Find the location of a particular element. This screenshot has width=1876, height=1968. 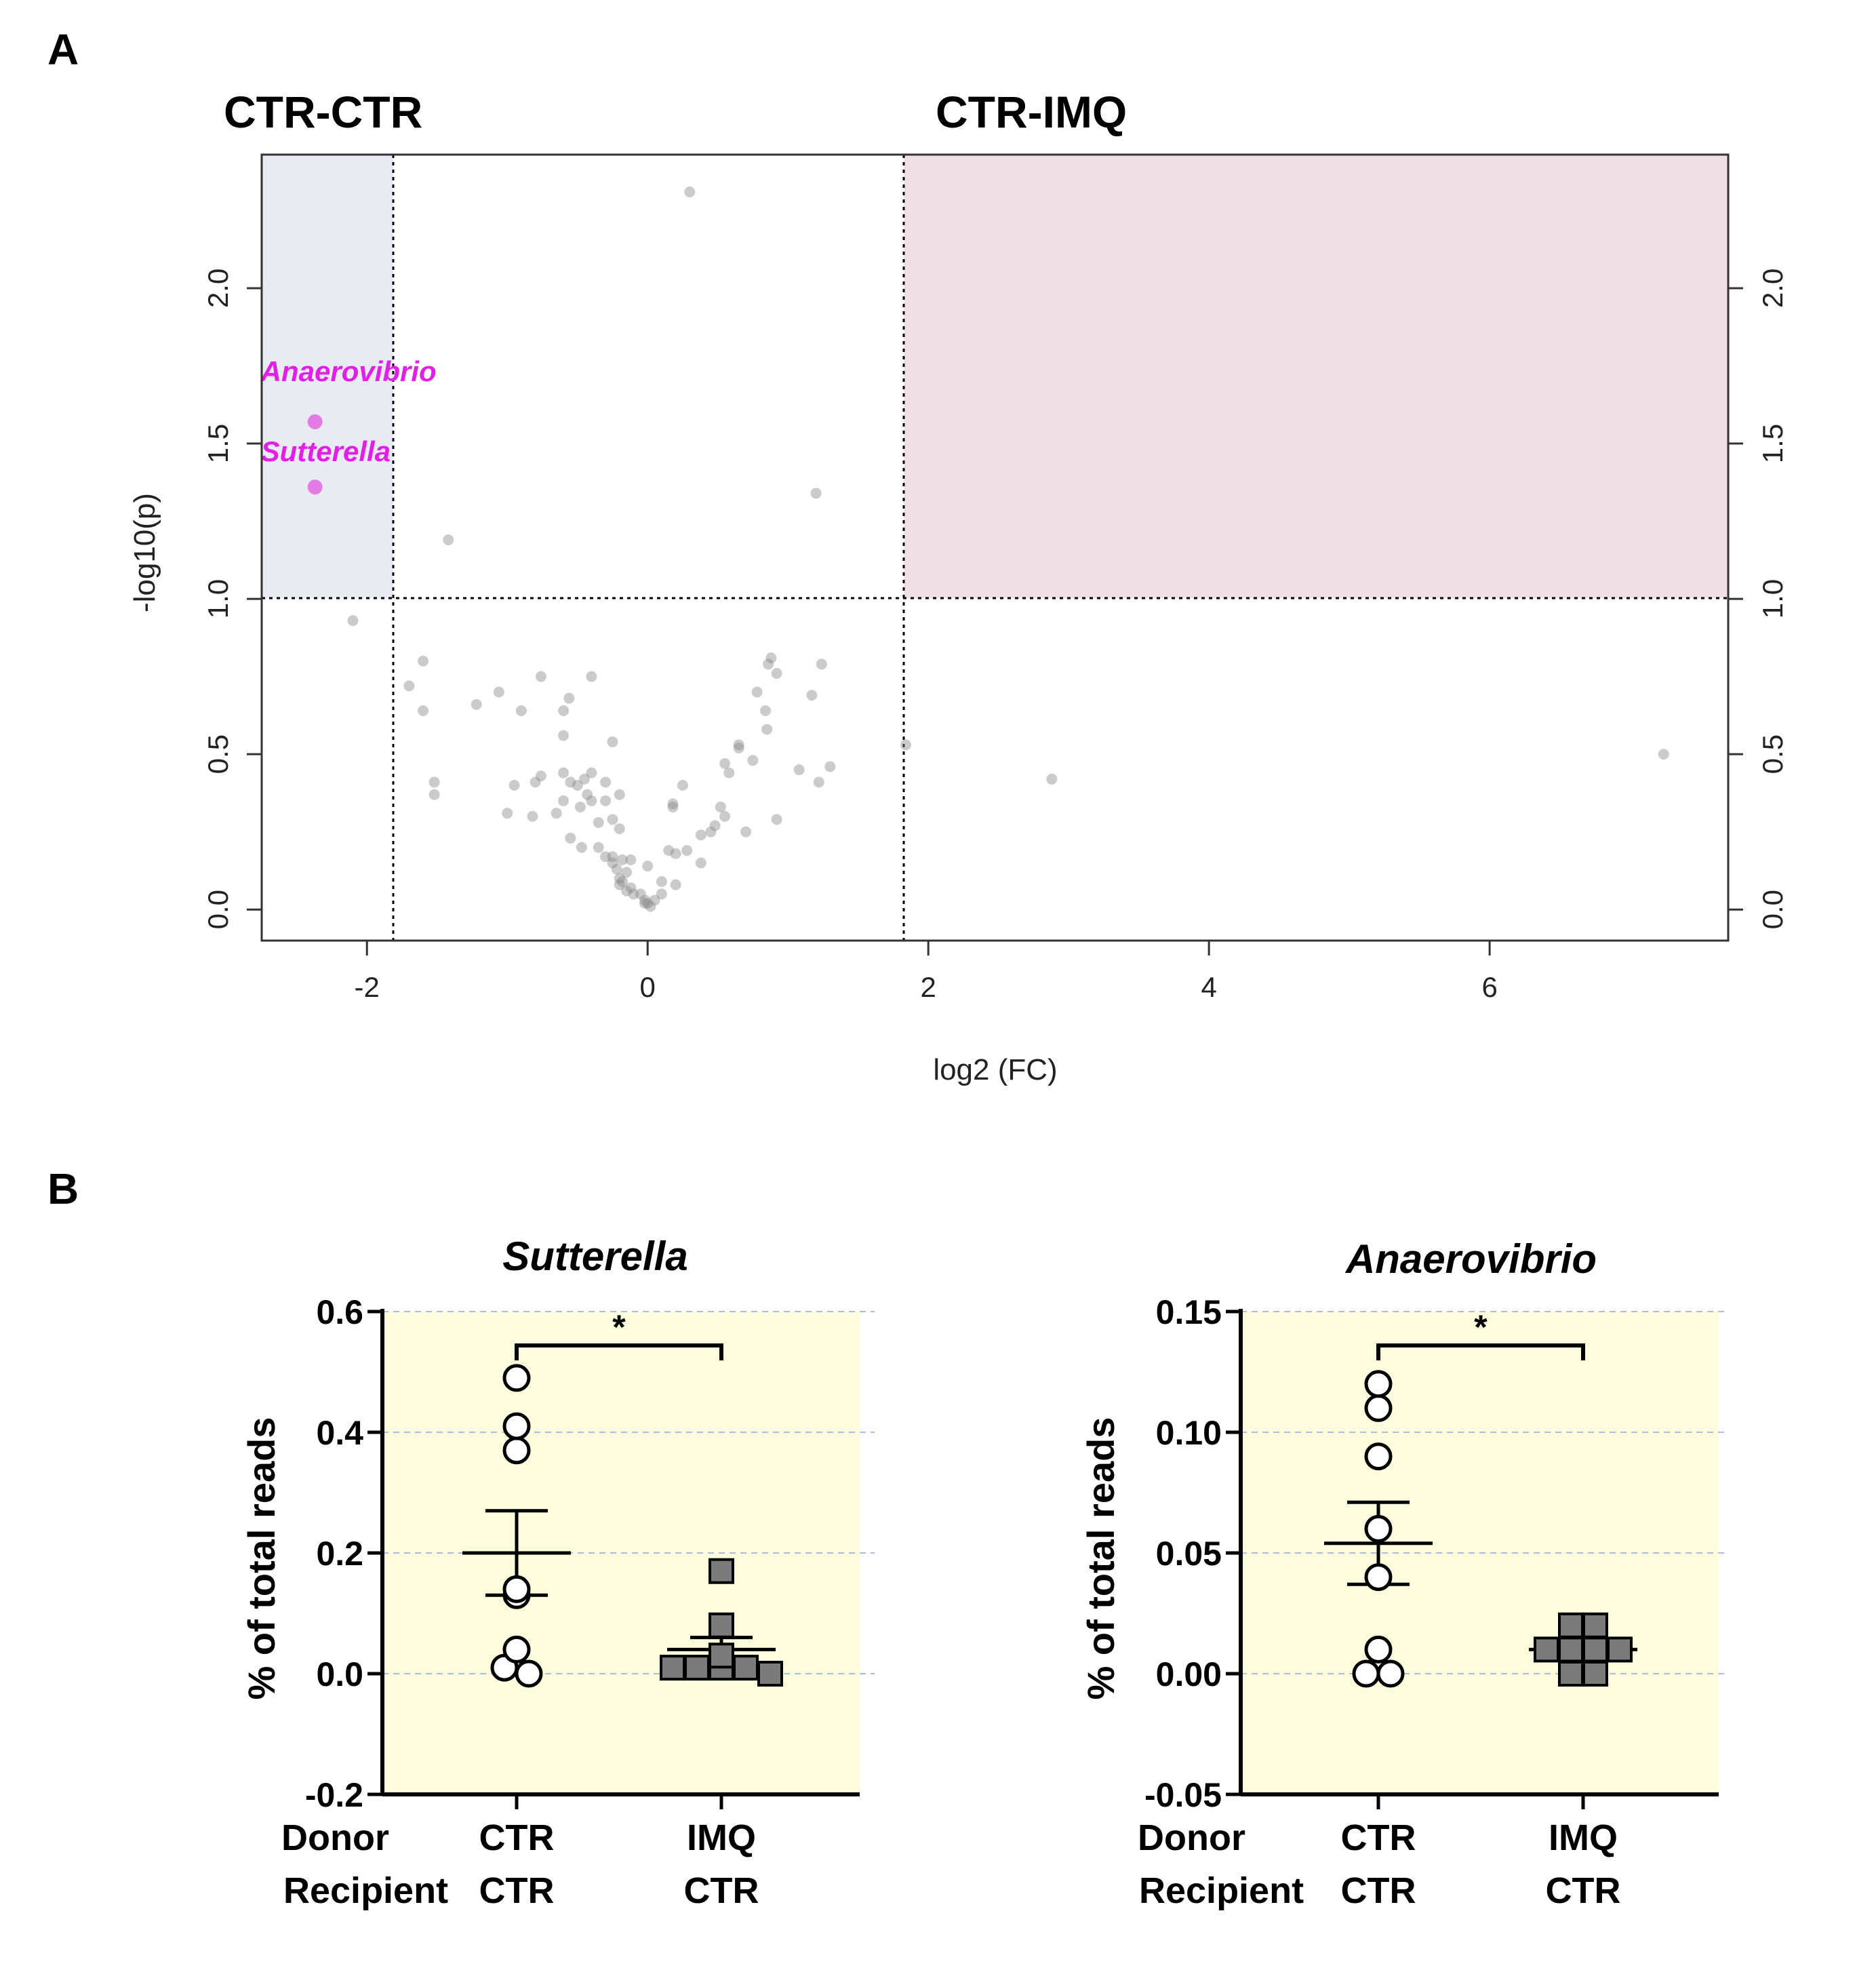

y-tick-label: 0.2 is located at coordinates (340, 1554).